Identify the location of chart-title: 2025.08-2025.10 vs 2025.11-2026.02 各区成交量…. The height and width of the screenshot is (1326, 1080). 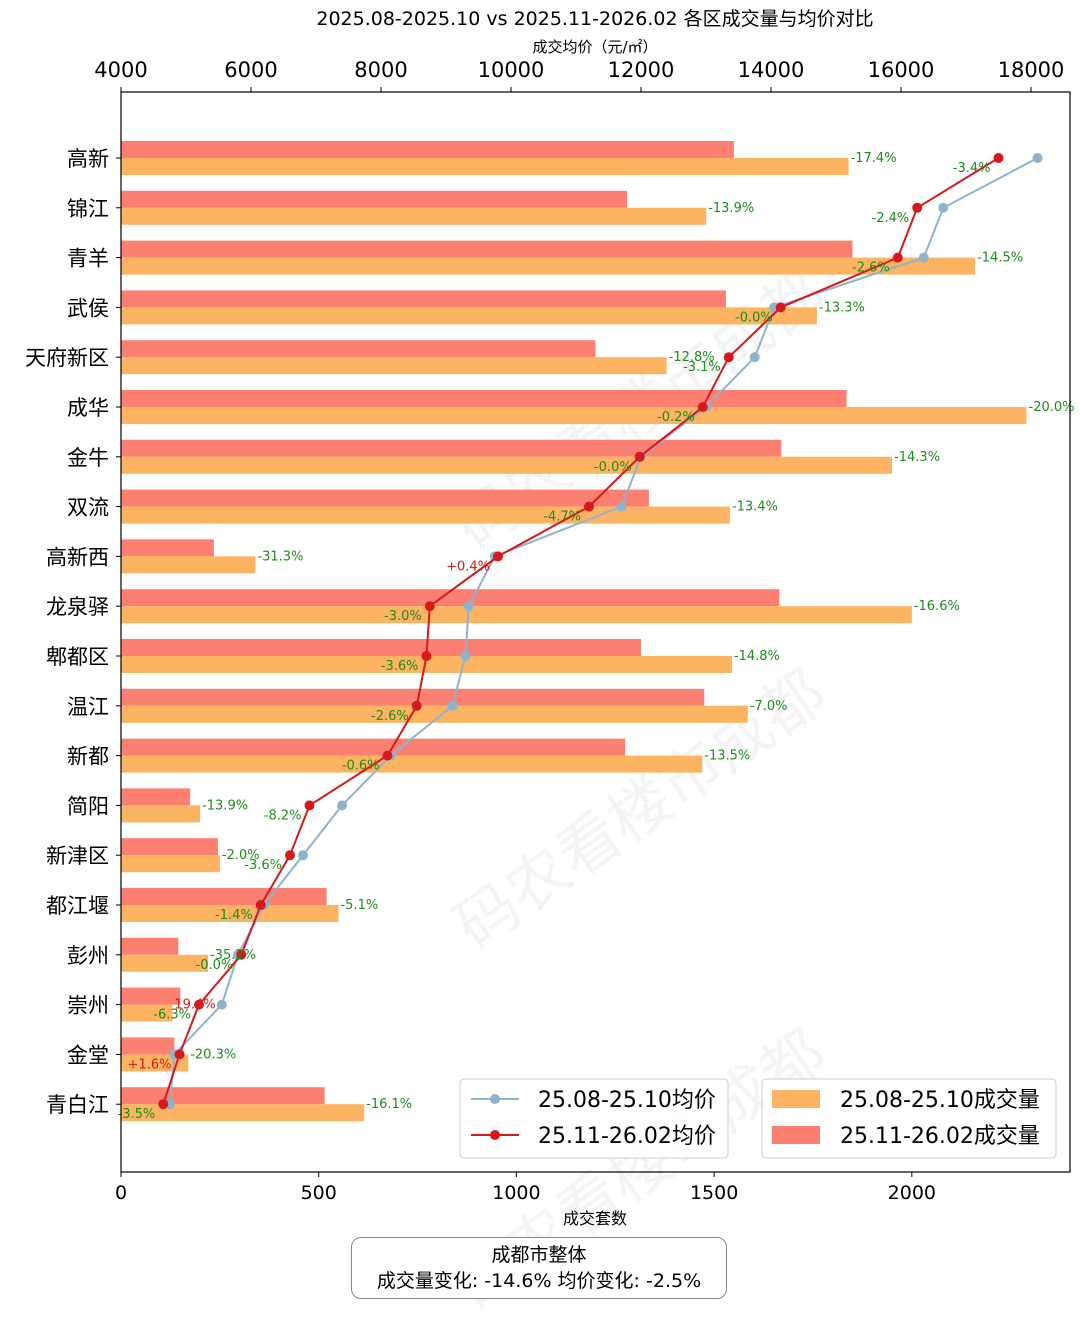
(594, 19).